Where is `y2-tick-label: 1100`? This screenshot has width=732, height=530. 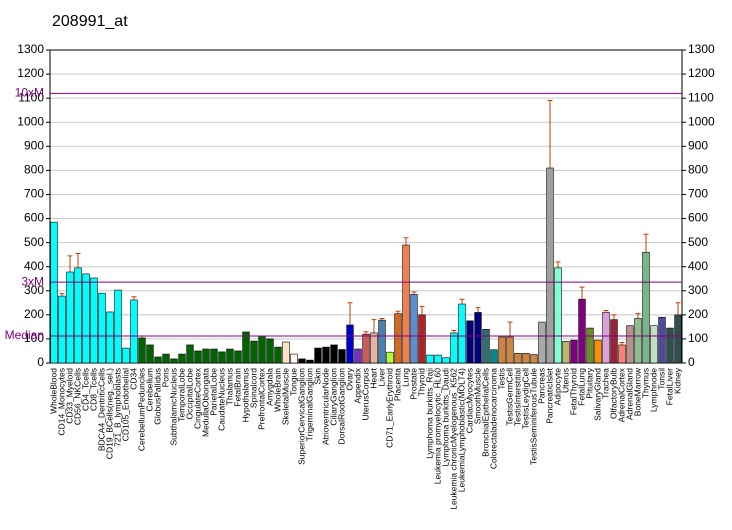
y2-tick-label: 1100 is located at coordinates (701, 97).